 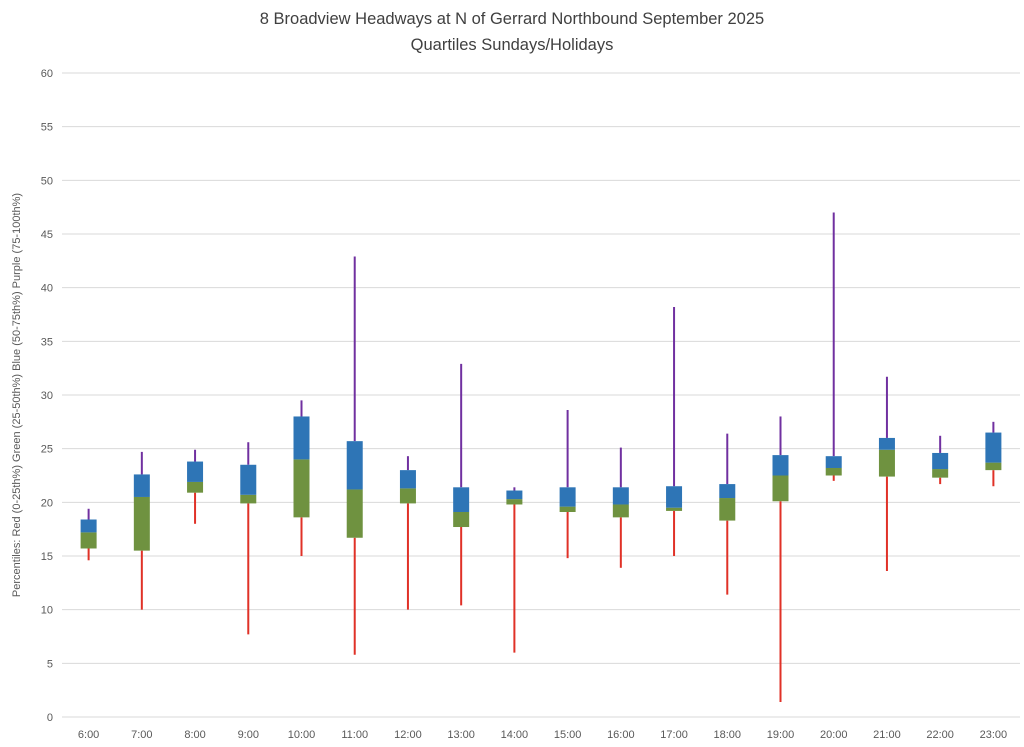 I want to click on x-tick-label: 10:00, so click(x=302, y=735).